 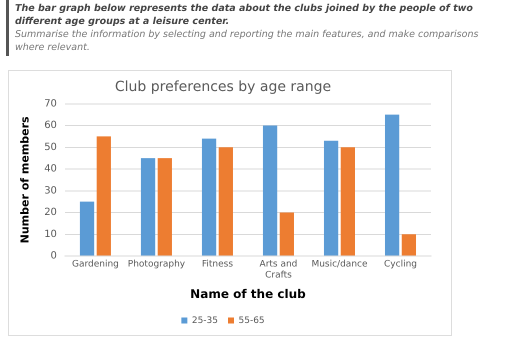 I want to click on legend-label: 25-35, so click(x=205, y=321).